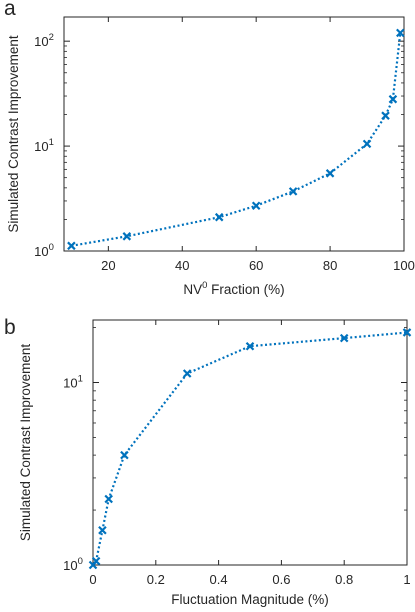 The height and width of the screenshot is (612, 415). What do you see at coordinates (219, 579) in the screenshot?
I see `x-tick-label: 0.4` at bounding box center [219, 579].